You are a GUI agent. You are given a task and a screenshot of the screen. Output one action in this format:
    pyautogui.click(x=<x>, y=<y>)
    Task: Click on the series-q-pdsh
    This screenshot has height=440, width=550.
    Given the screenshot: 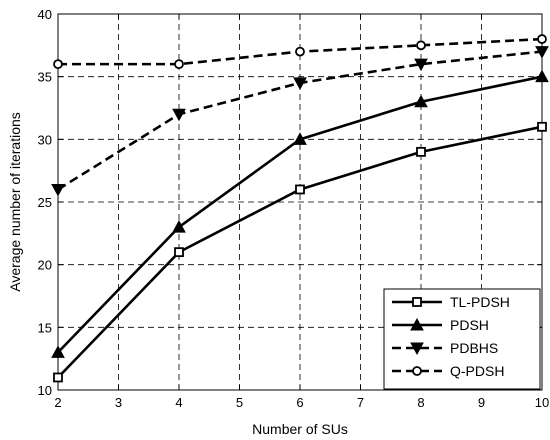 What is the action you would take?
    pyautogui.click(x=300, y=52)
    